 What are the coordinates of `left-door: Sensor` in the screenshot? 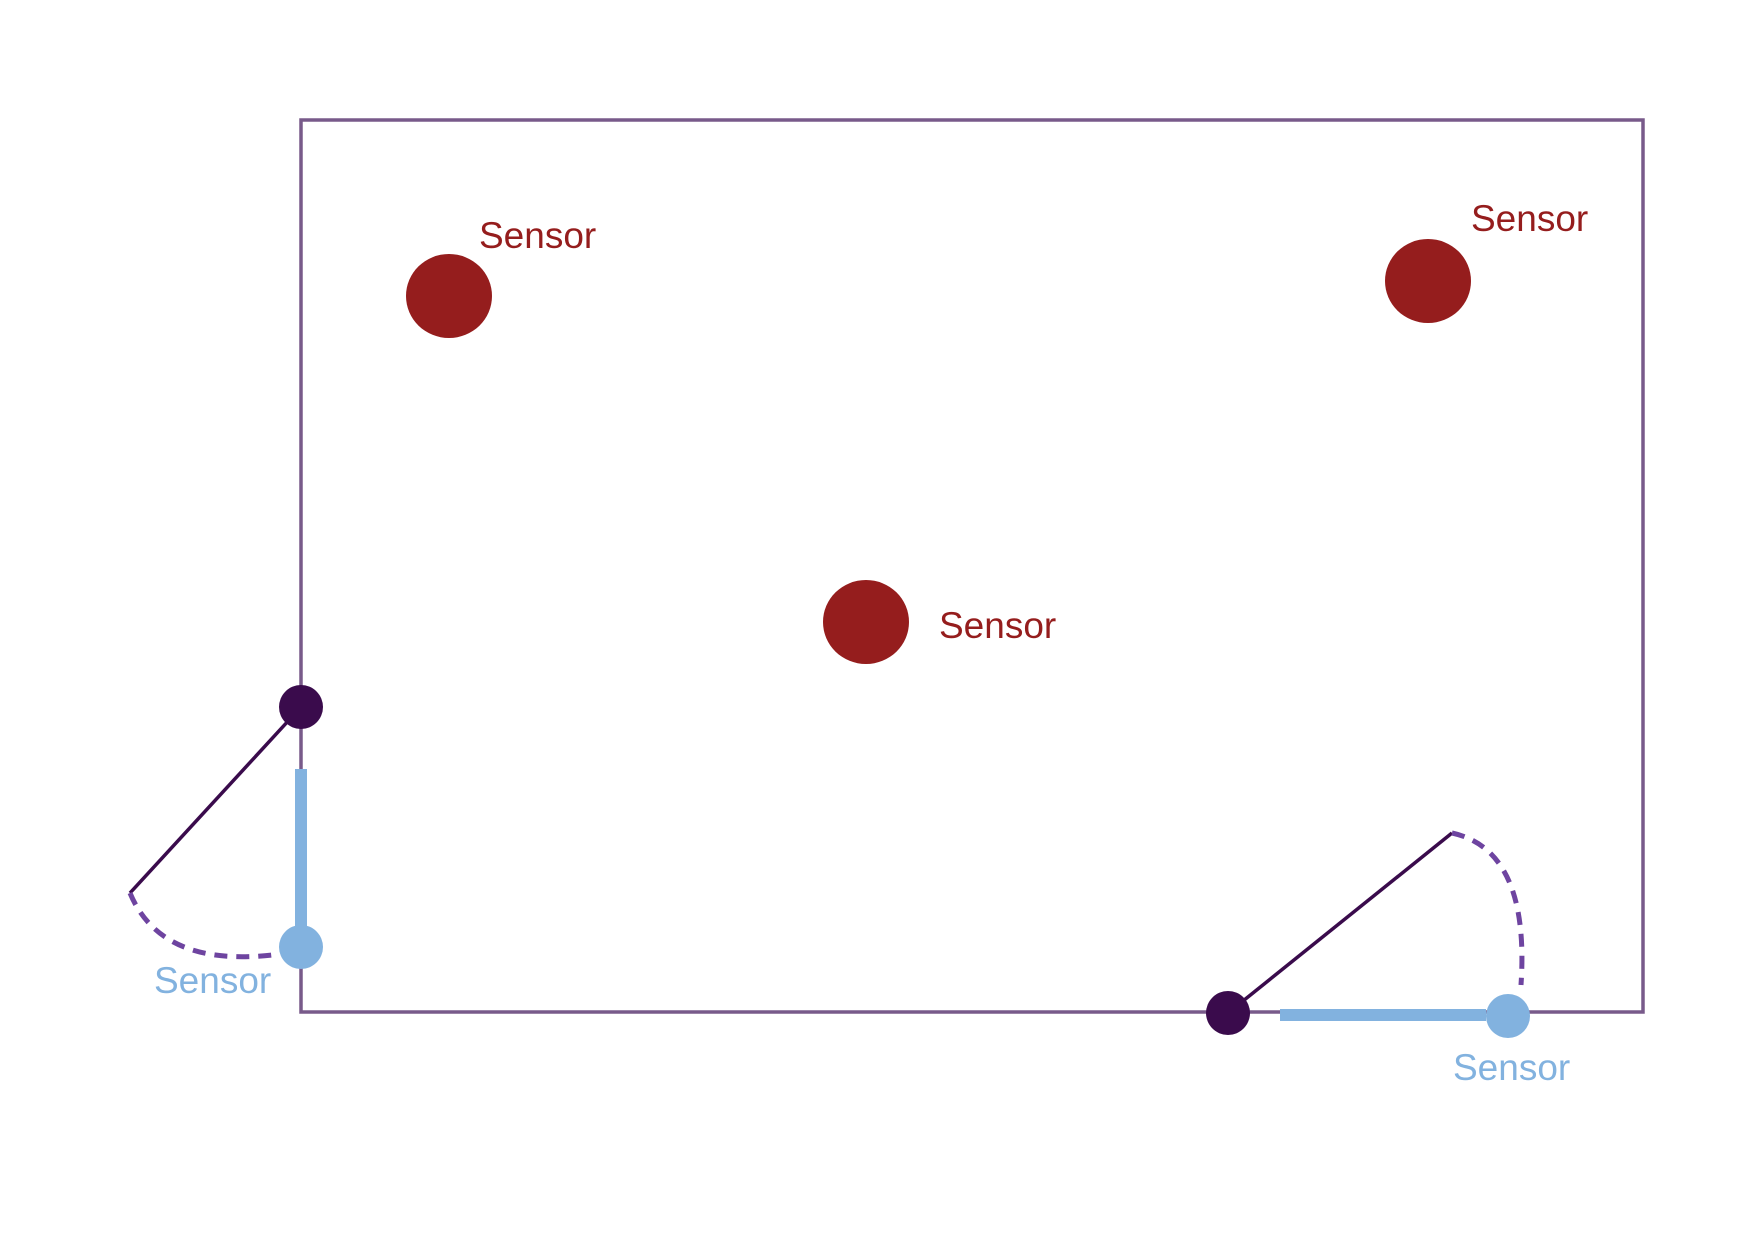 It's located at (225, 843).